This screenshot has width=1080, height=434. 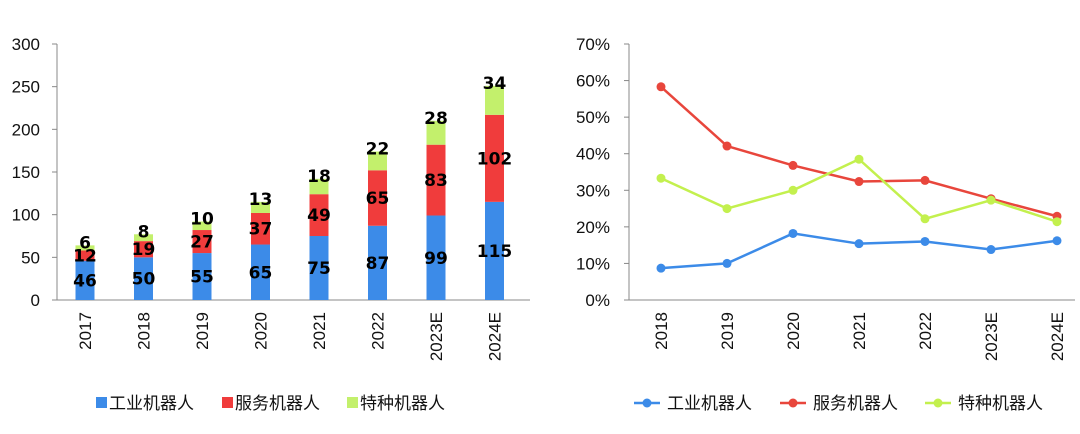 What do you see at coordinates (495, 84) in the screenshot?
I see `bar-value-label: 34` at bounding box center [495, 84].